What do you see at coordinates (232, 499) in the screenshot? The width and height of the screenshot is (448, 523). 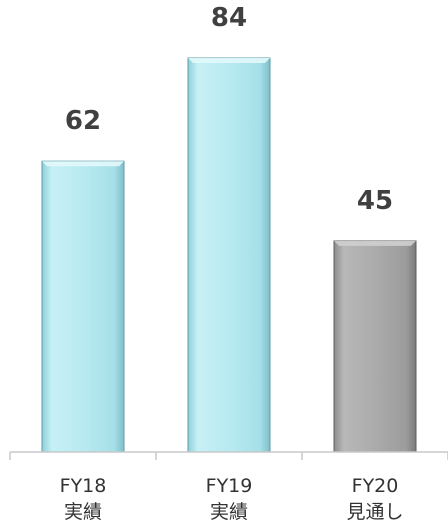 I see `category-labels-group: FY18 実績 FY19 実績 FY20 見通し` at bounding box center [232, 499].